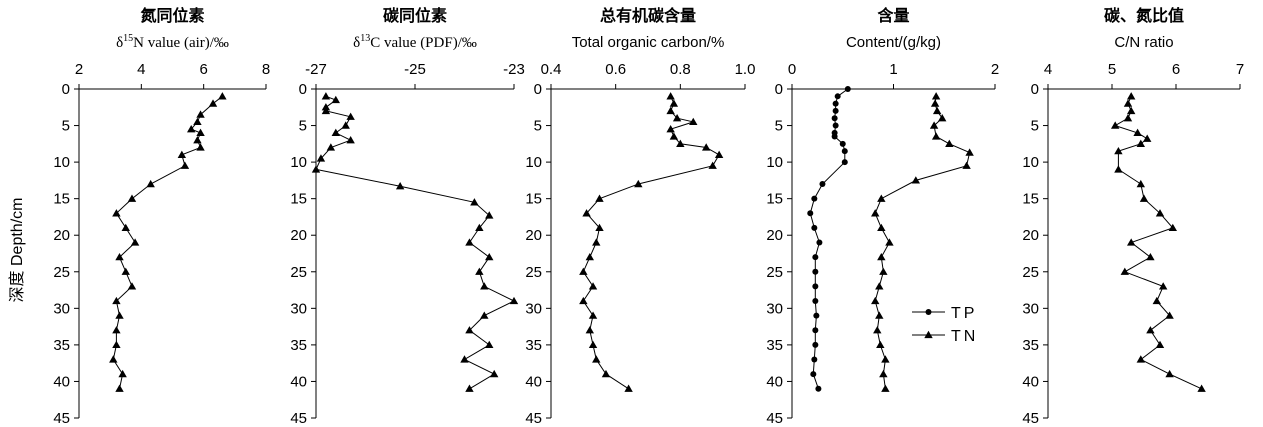 The height and width of the screenshot is (427, 1263). I want to click on x-tick-label: 0.6, so click(615, 69).